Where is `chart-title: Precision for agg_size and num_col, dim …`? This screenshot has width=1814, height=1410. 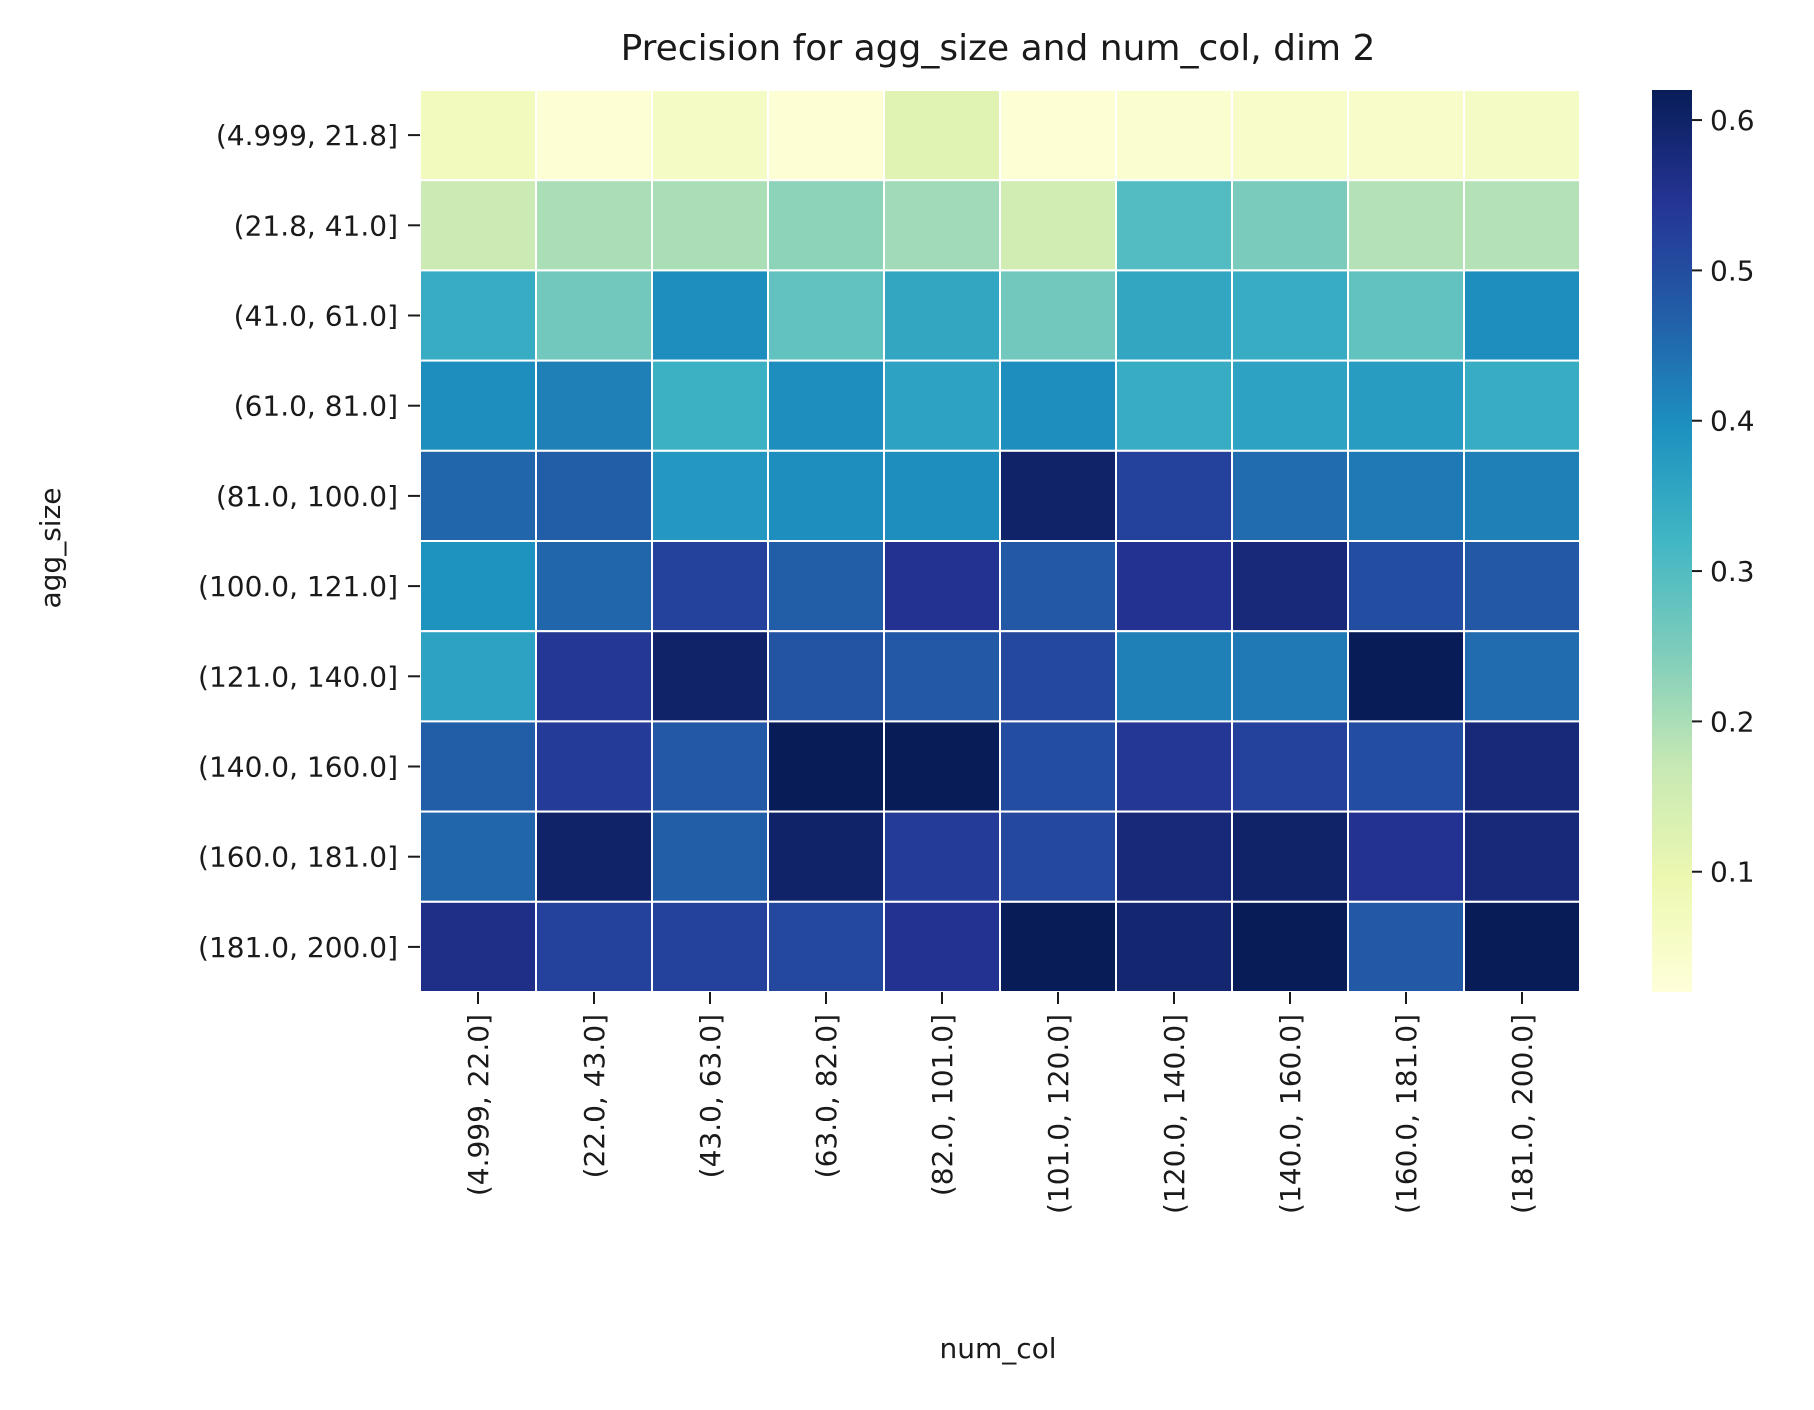
chart-title: Precision for agg_size and num_col, dim … is located at coordinates (998, 48).